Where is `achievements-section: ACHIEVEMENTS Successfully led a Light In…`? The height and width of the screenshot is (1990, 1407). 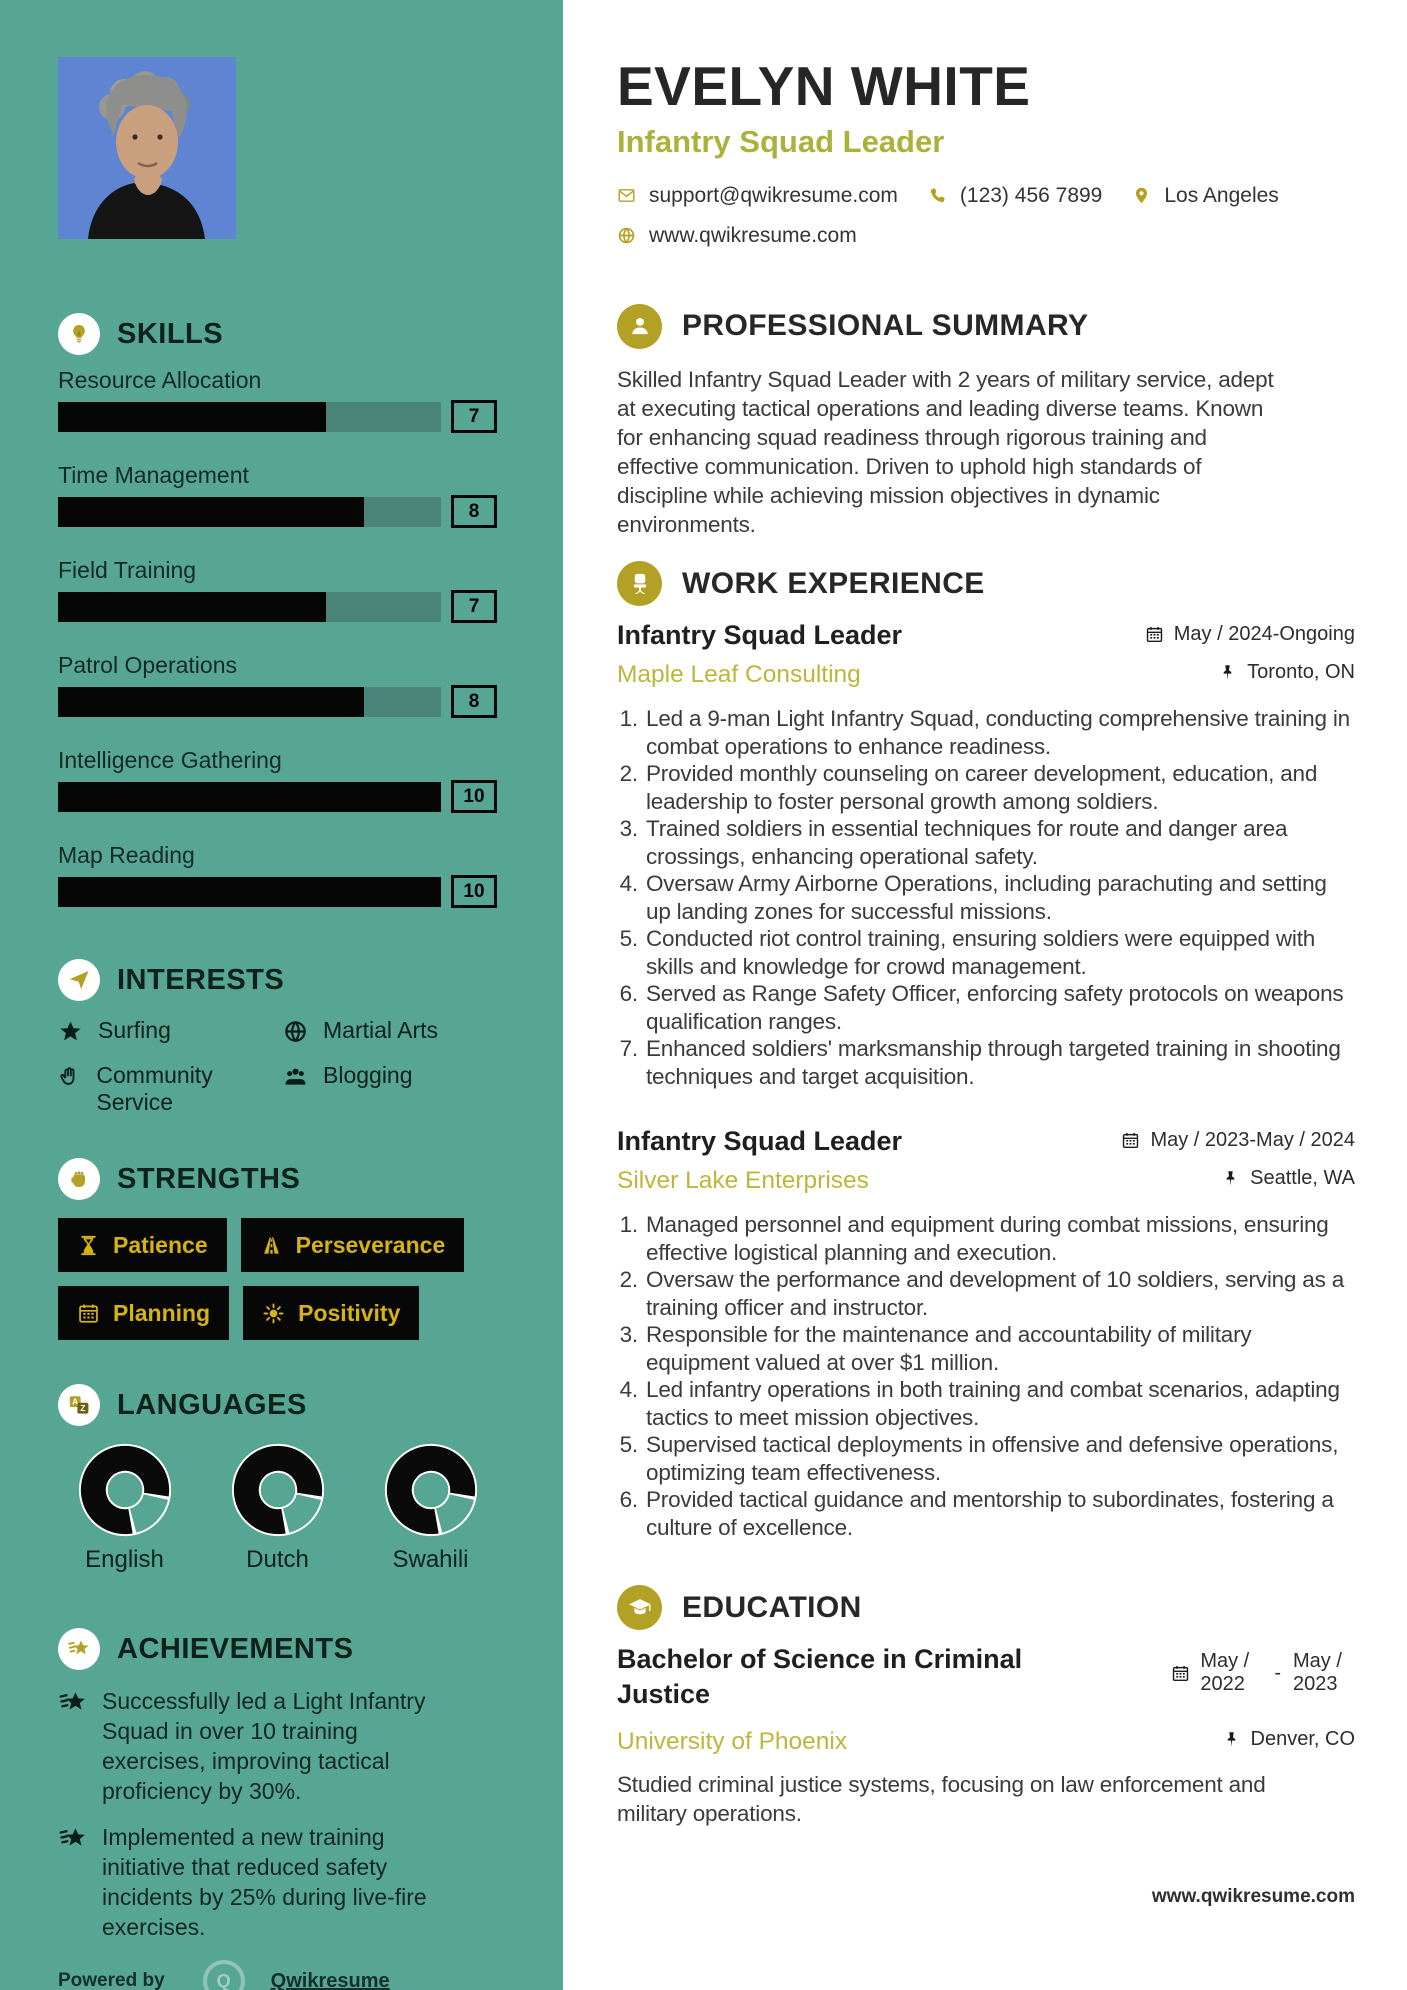
achievements-section: ACHIEVEMENTS Successfully led a Light In… is located at coordinates (277, 1785).